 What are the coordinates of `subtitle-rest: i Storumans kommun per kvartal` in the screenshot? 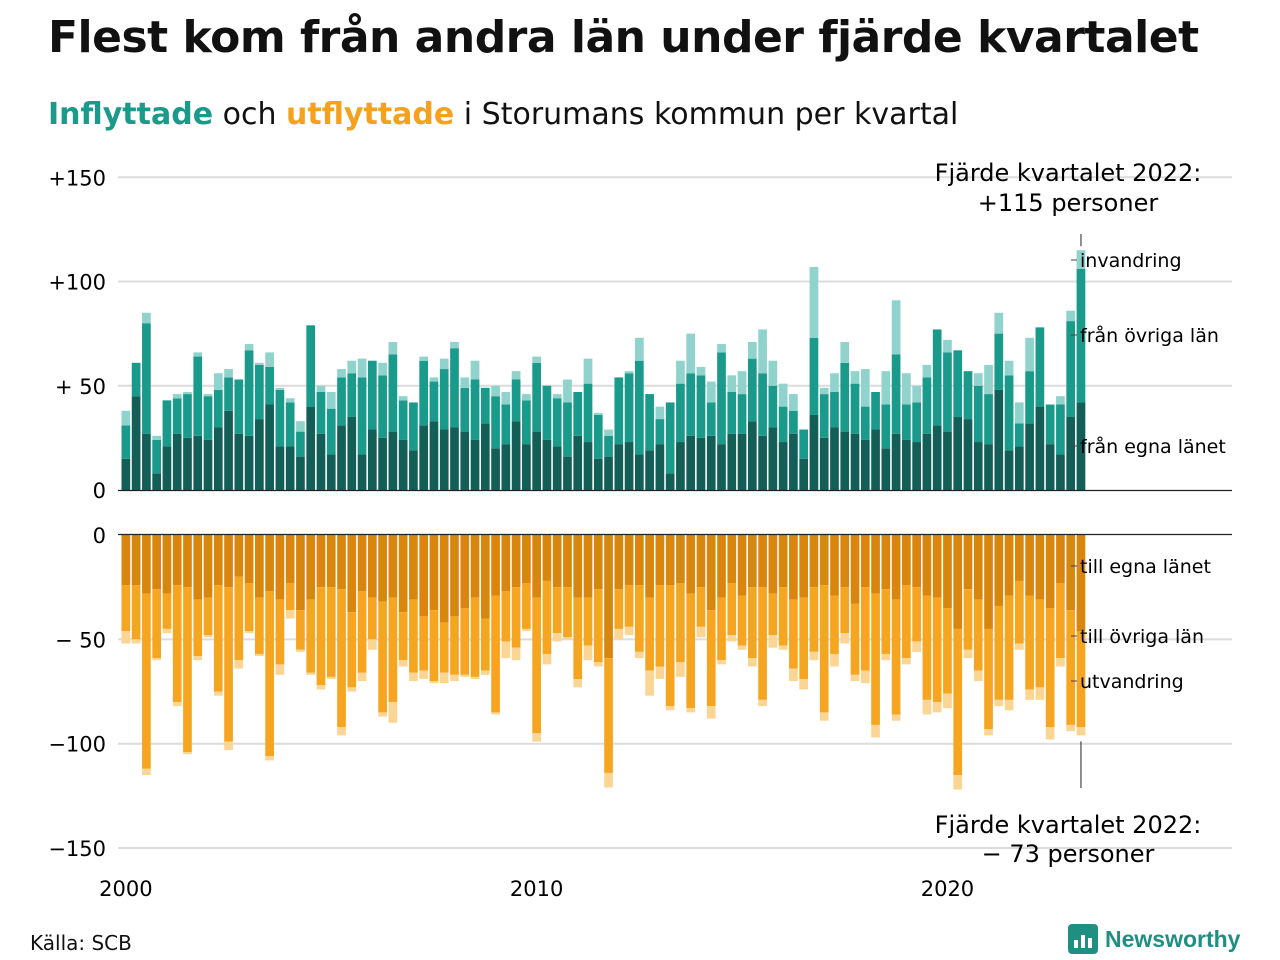 It's located at (706, 114).